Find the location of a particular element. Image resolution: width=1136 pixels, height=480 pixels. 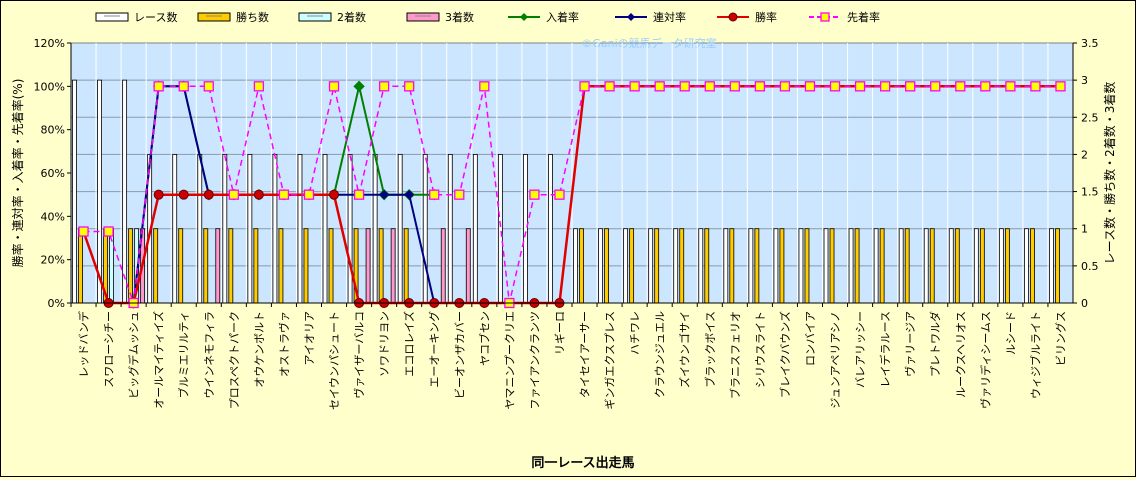

marker-先着率-7 is located at coordinates (259, 86).